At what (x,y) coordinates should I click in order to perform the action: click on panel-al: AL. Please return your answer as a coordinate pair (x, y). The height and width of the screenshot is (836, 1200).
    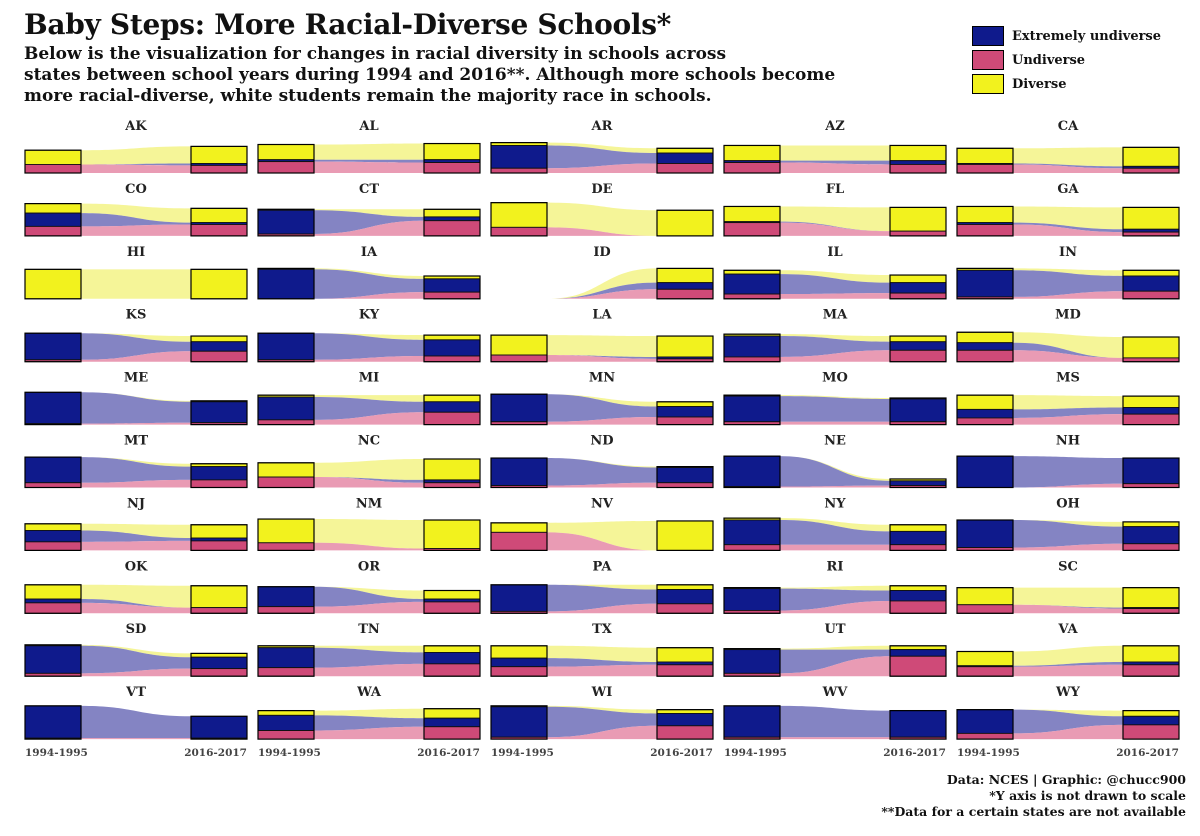
    Looking at the image, I should click on (369, 146).